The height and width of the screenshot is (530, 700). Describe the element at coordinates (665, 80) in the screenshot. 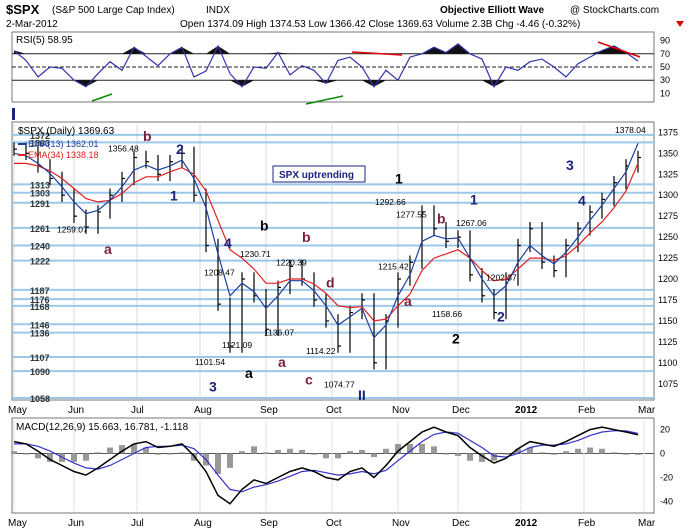

I see `rsi-tick-label: 30` at that location.